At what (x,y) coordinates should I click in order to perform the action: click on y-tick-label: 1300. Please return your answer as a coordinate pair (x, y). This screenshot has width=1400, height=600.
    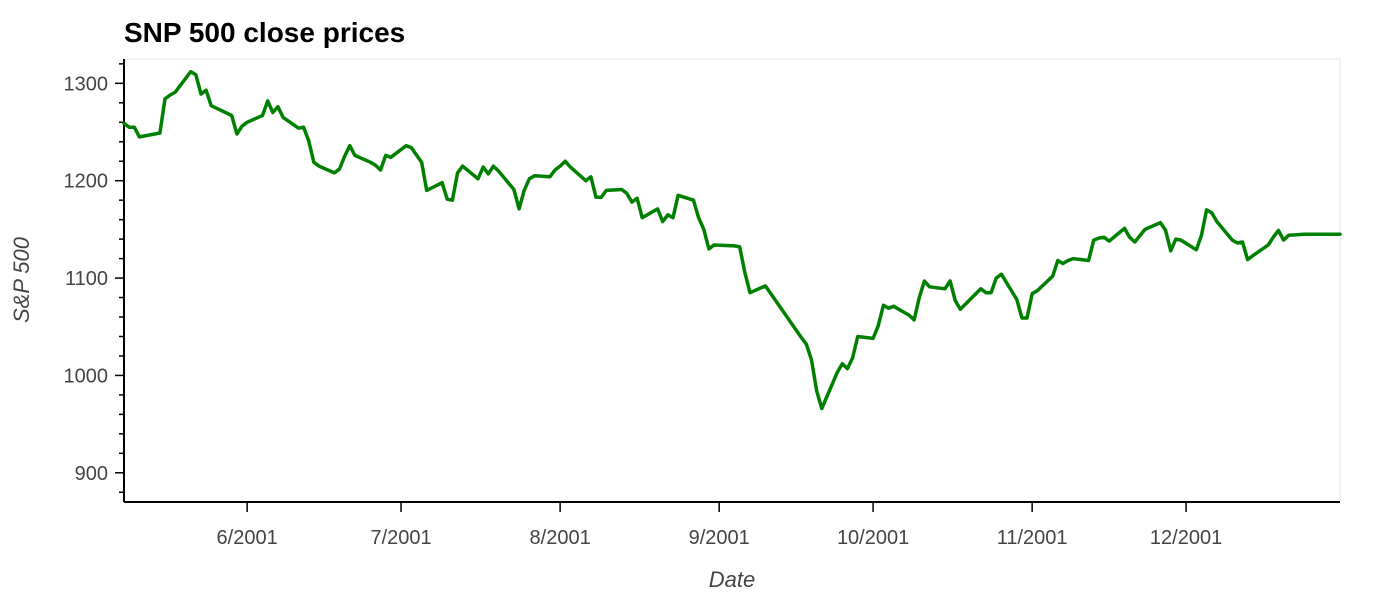
    Looking at the image, I should click on (86, 84).